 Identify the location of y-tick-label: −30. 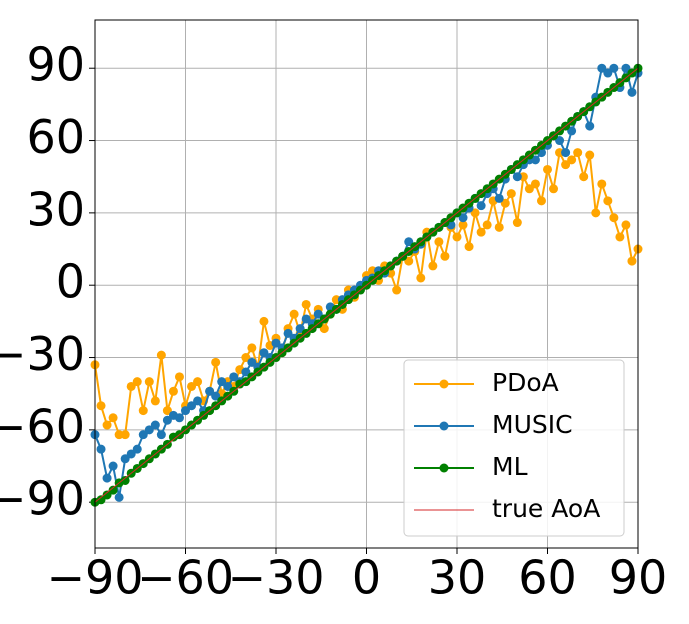
(42, 354).